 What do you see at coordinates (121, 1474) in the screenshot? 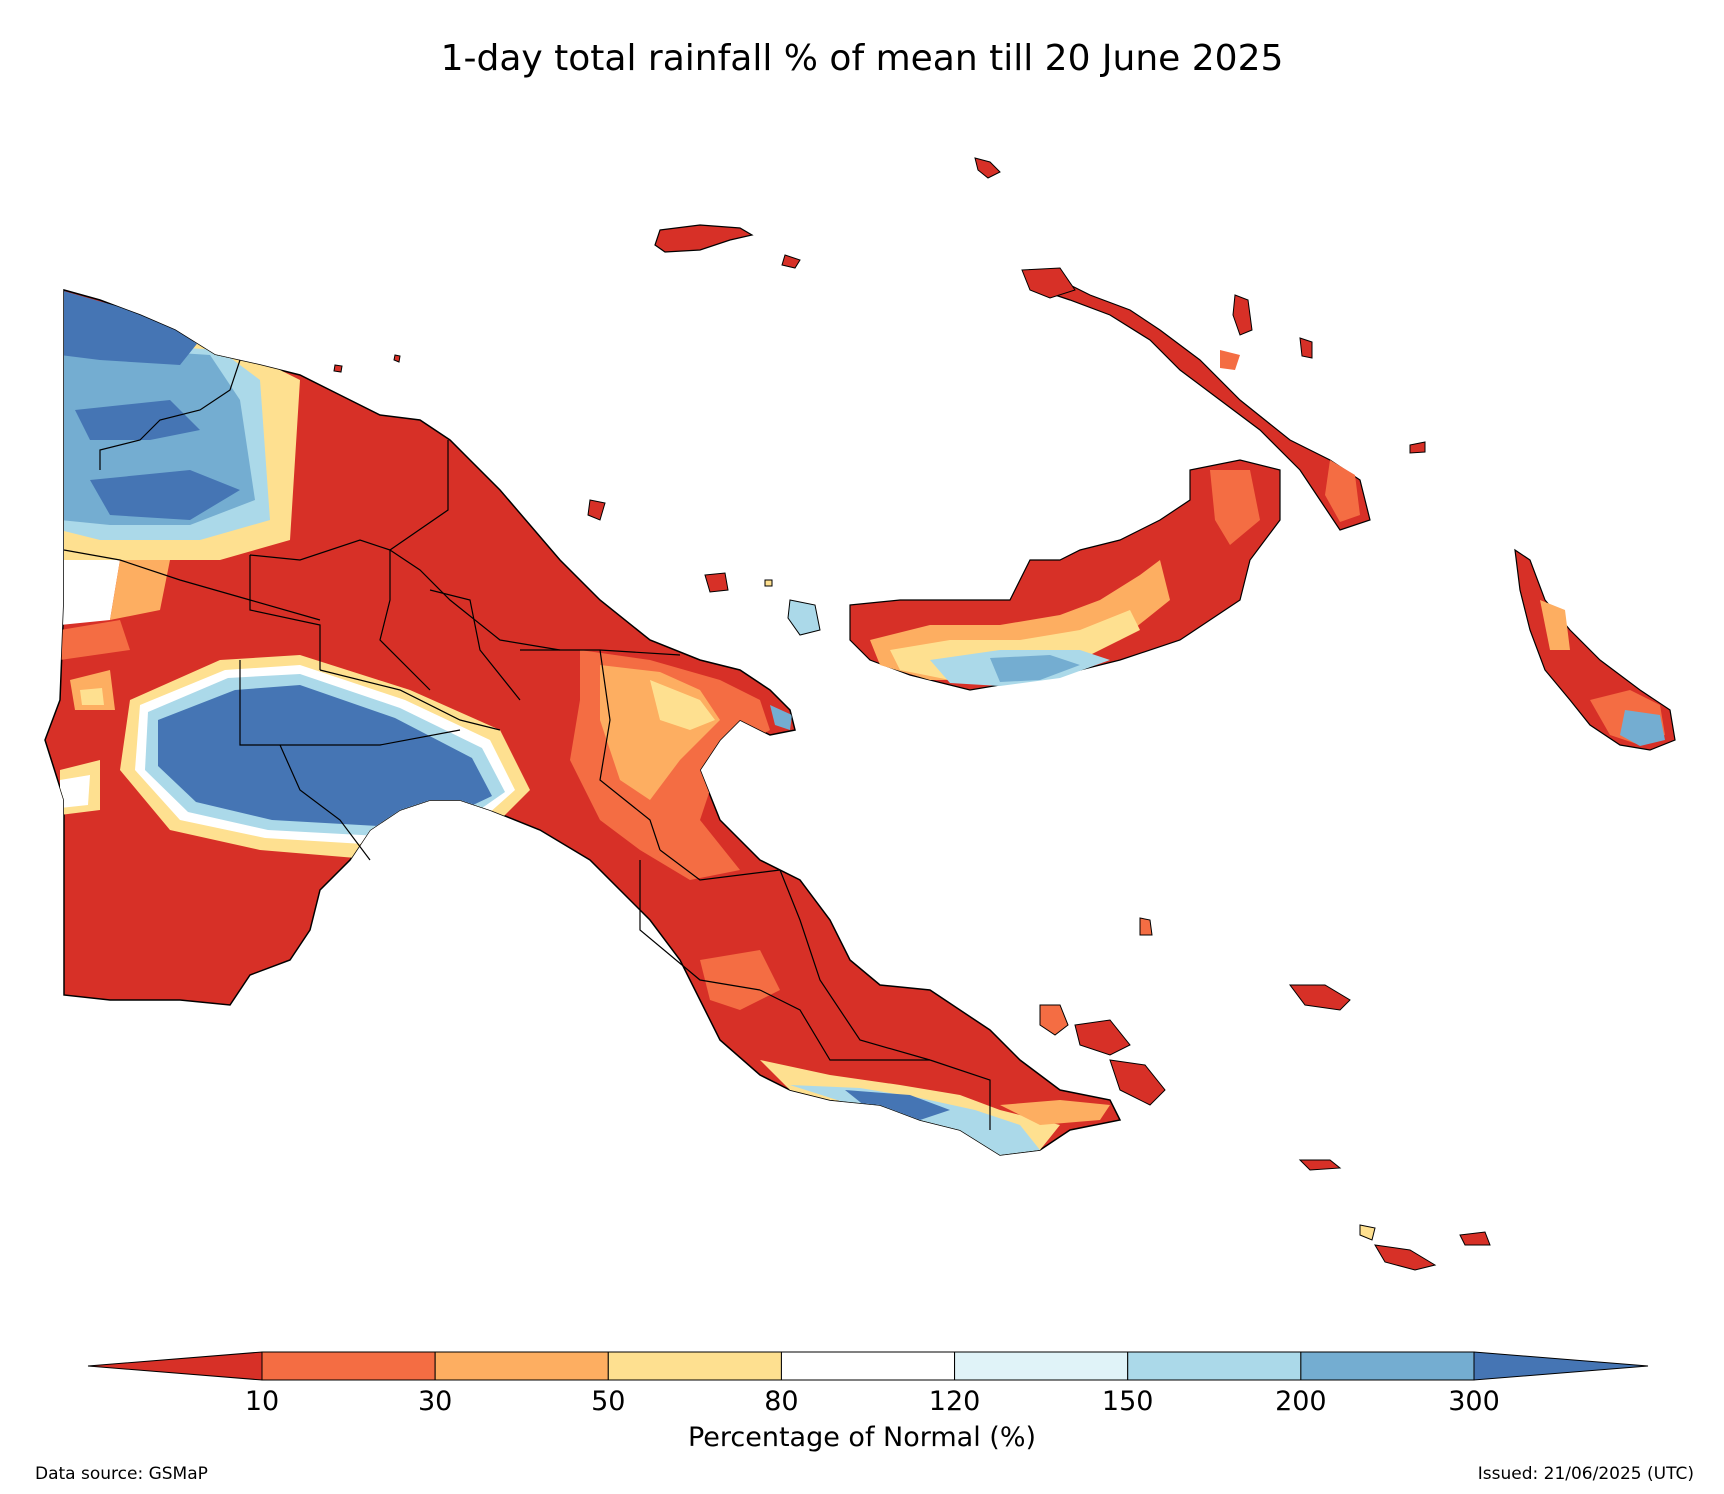
I see `data-source: Data source: GSMaP` at bounding box center [121, 1474].